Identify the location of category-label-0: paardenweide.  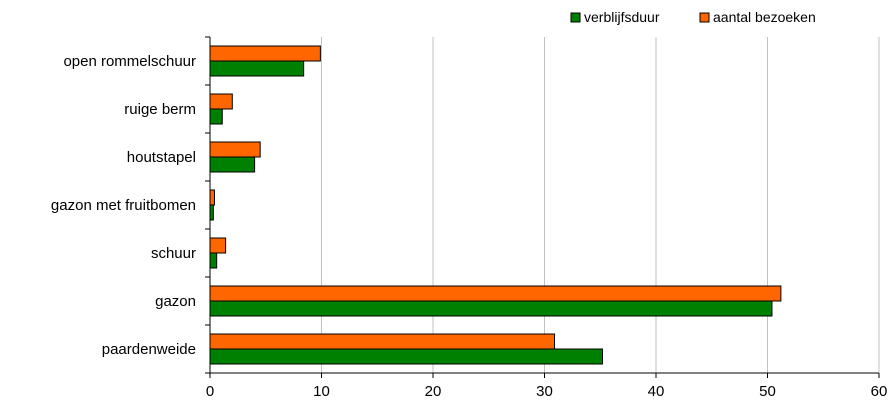
(149, 349).